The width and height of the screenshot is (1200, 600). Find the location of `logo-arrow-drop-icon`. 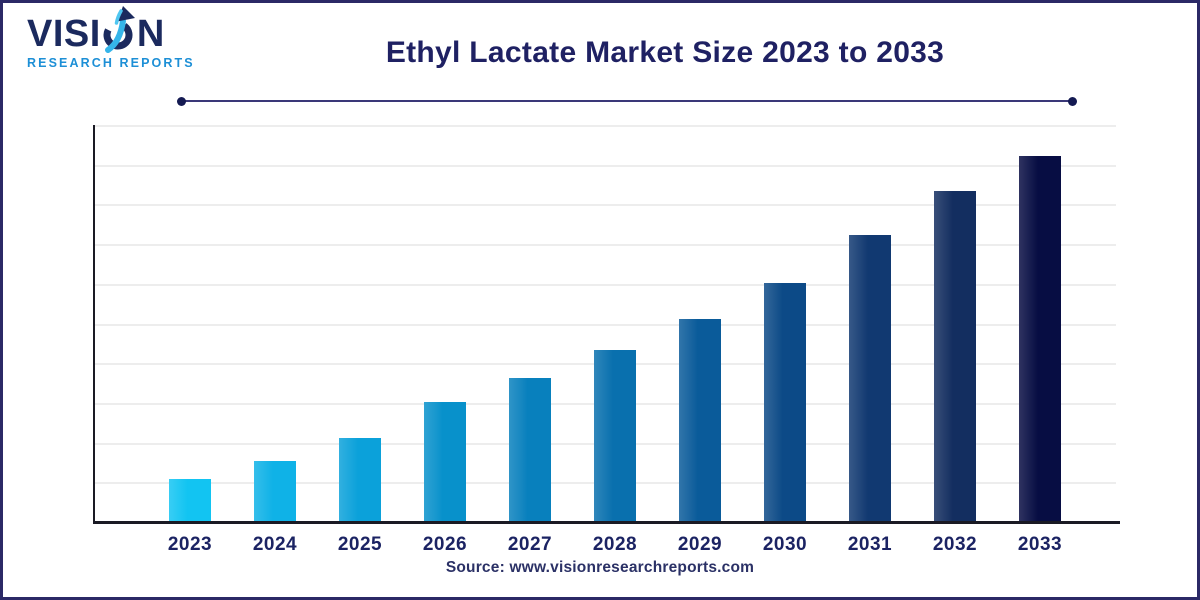

logo-arrow-drop-icon is located at coordinates (119, 29).